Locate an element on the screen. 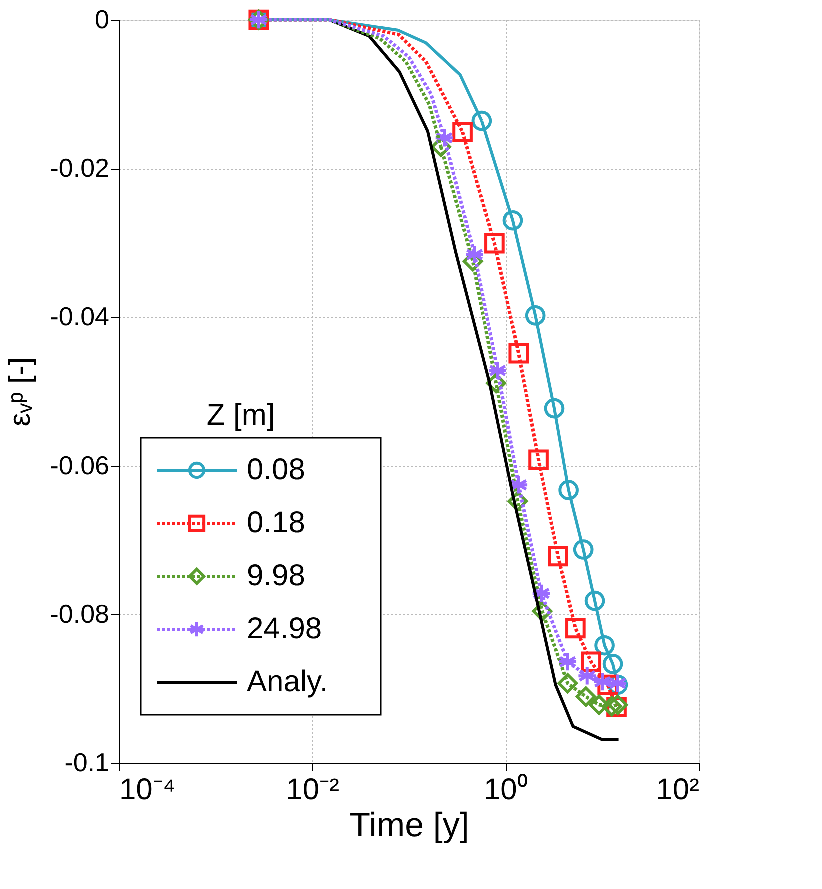  y-tick-label: -0.06 is located at coordinates (80, 465).